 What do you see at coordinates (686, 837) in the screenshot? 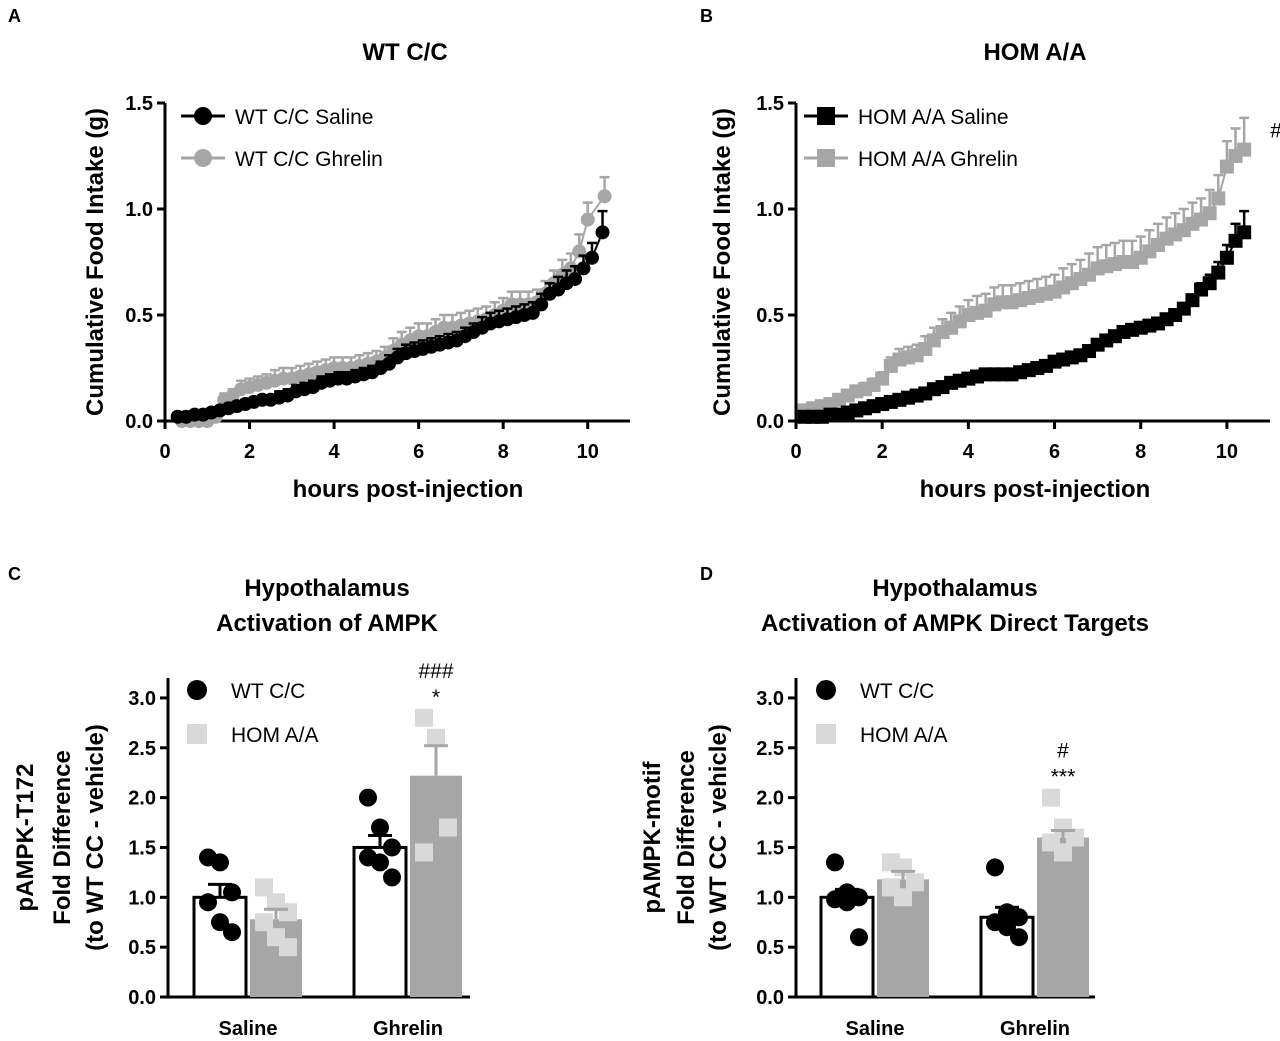
I see `y-axis-label-d-2: Fold Difference` at bounding box center [686, 837].